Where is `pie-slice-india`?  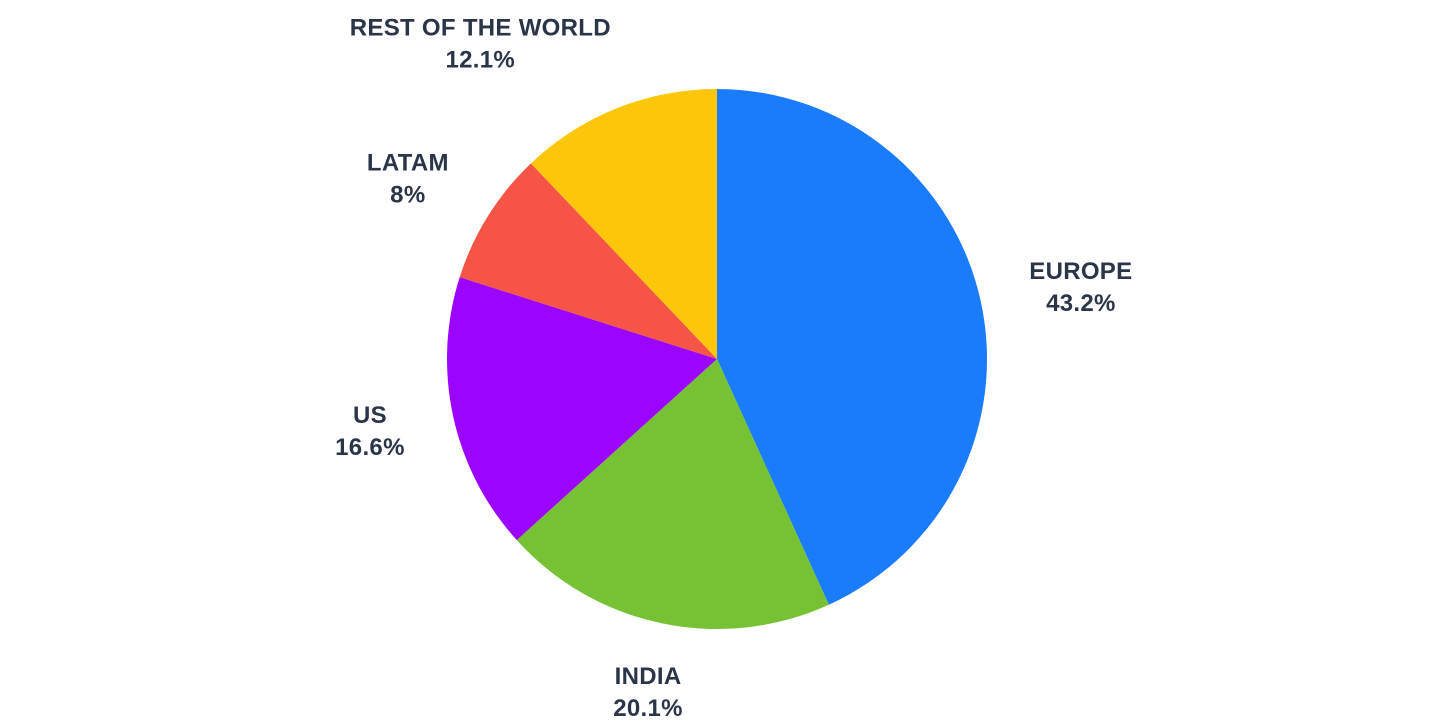
pie-slice-india is located at coordinates (672, 494).